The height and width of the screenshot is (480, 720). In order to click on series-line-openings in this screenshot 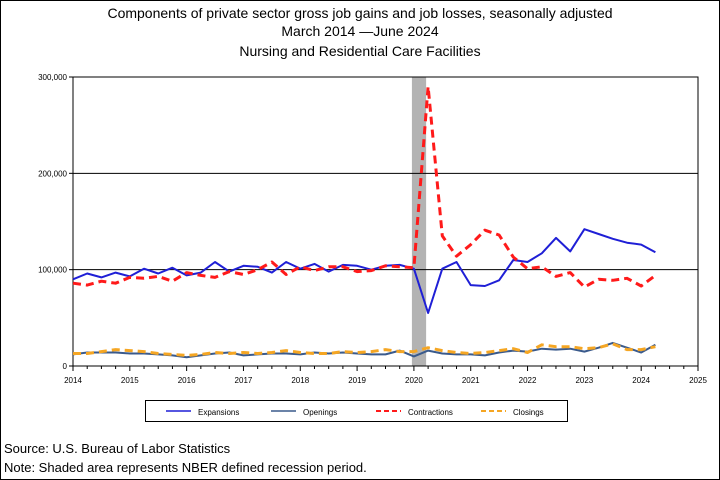, I will do `click(364, 350)`.